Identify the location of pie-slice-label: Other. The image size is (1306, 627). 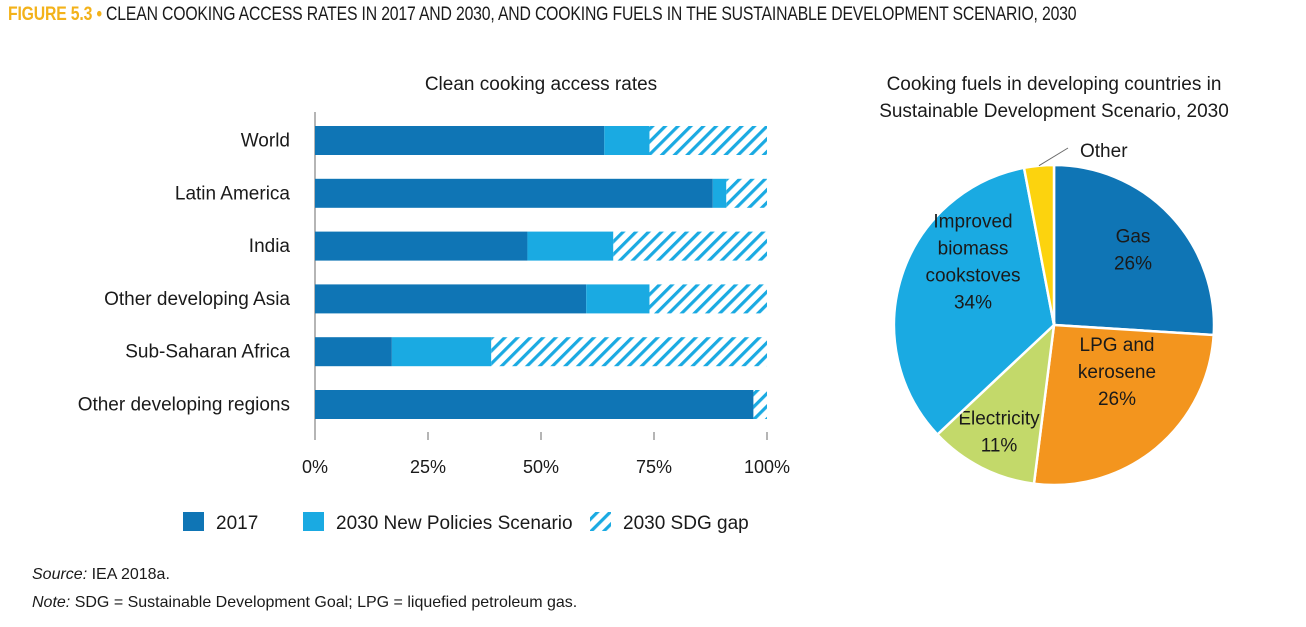
(1104, 151).